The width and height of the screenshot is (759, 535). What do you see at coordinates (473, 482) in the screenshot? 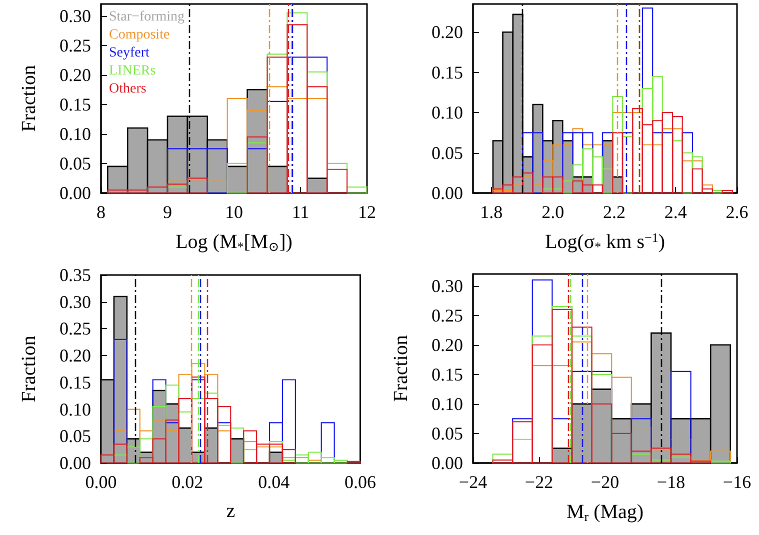
I see `x-tick-label: −24` at bounding box center [473, 482].